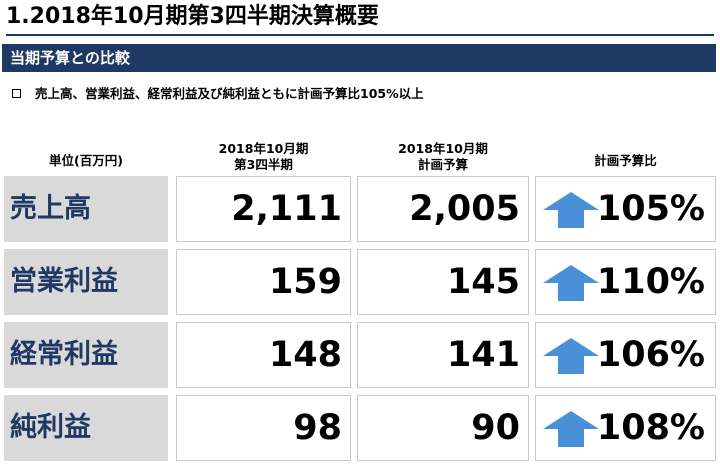 This screenshot has width=720, height=464. I want to click on summary-text: 売上高、営業利益、経常利益及び純利益ともに計画予算比105%以上, so click(229, 93).